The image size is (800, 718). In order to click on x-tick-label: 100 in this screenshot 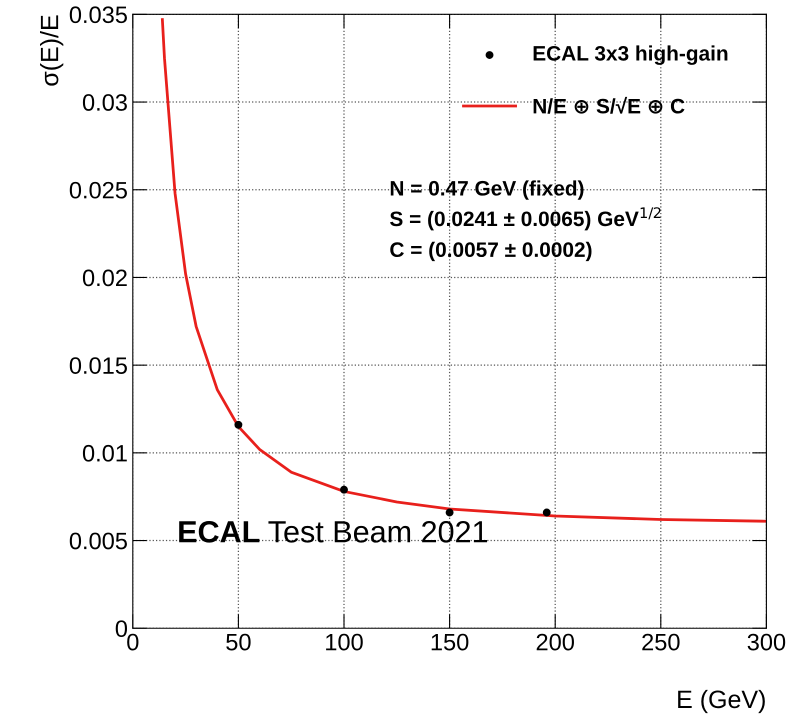, I will do `click(344, 642)`.